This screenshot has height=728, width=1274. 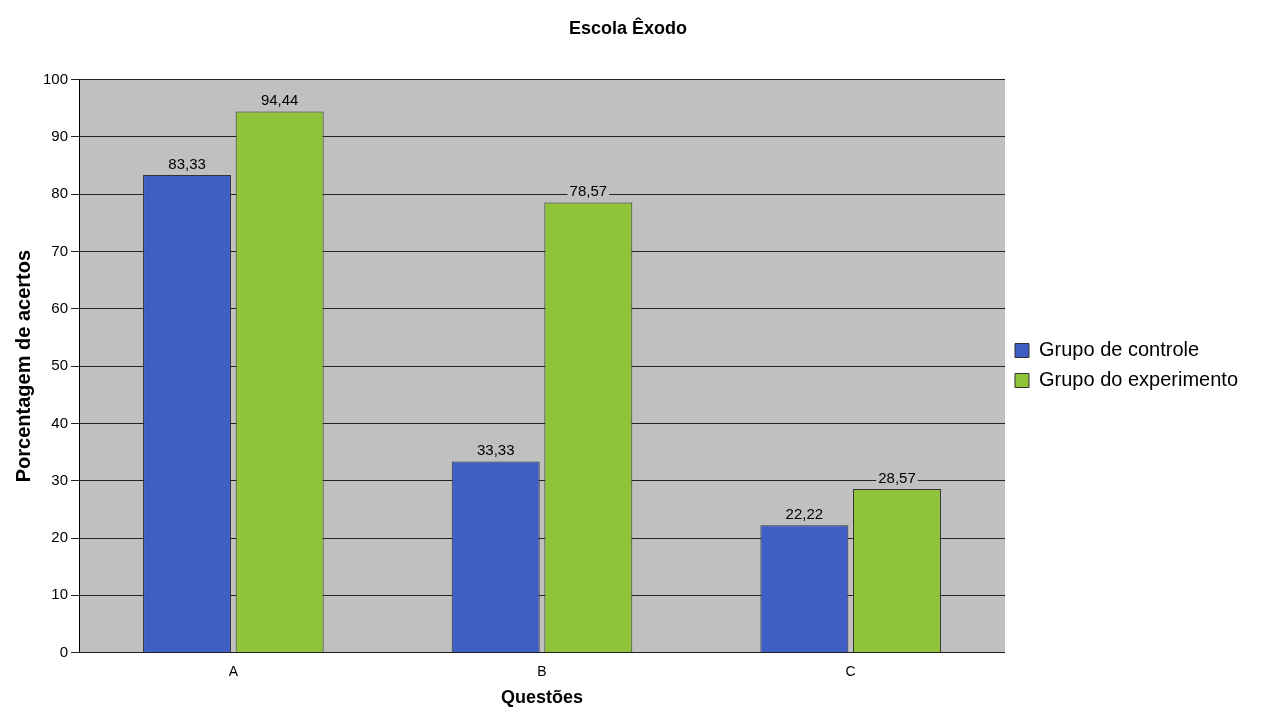 What do you see at coordinates (495, 450) in the screenshot?
I see `data-label: 33,33` at bounding box center [495, 450].